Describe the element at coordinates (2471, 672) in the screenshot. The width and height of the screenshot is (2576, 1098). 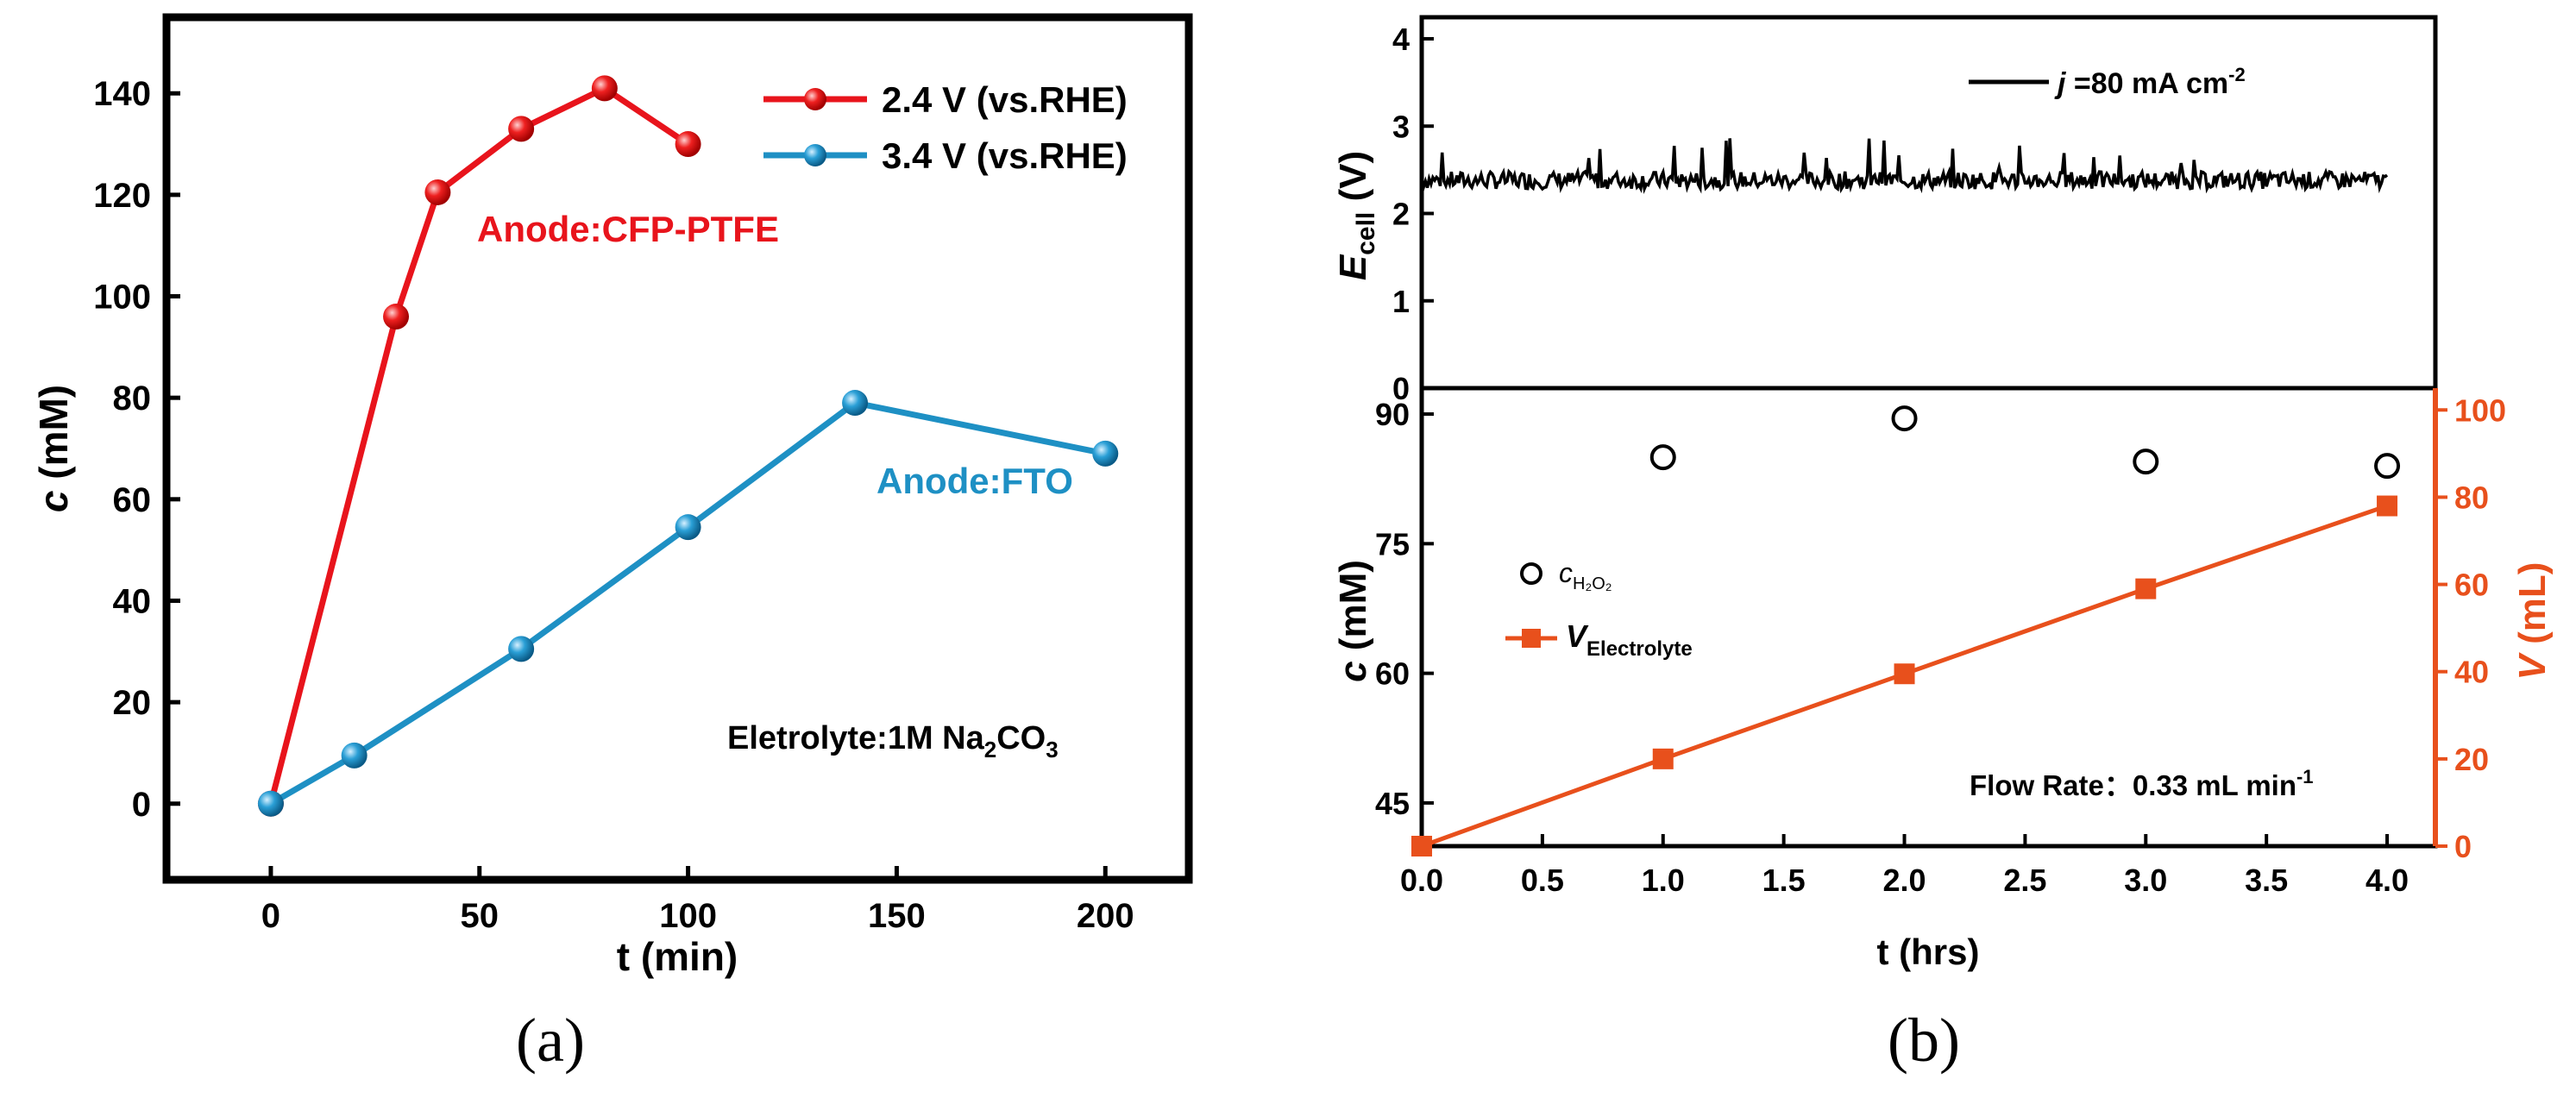
I see `y2-tick-label: 40` at that location.